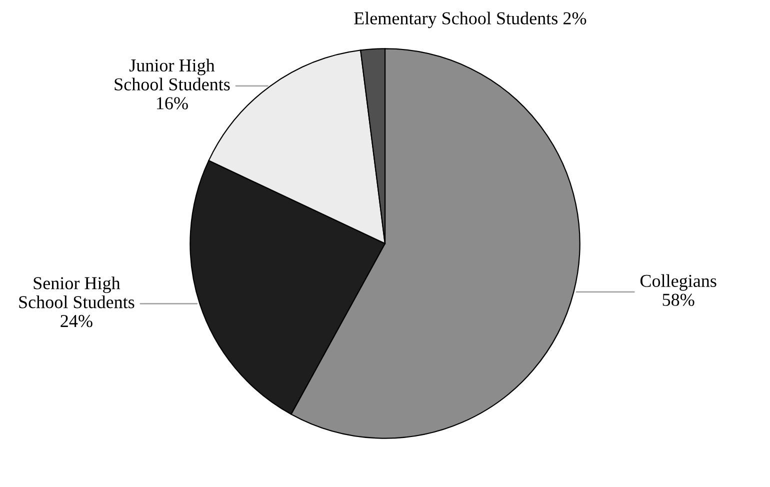  What do you see at coordinates (678, 282) in the screenshot?
I see `slice-label: Collegians` at bounding box center [678, 282].